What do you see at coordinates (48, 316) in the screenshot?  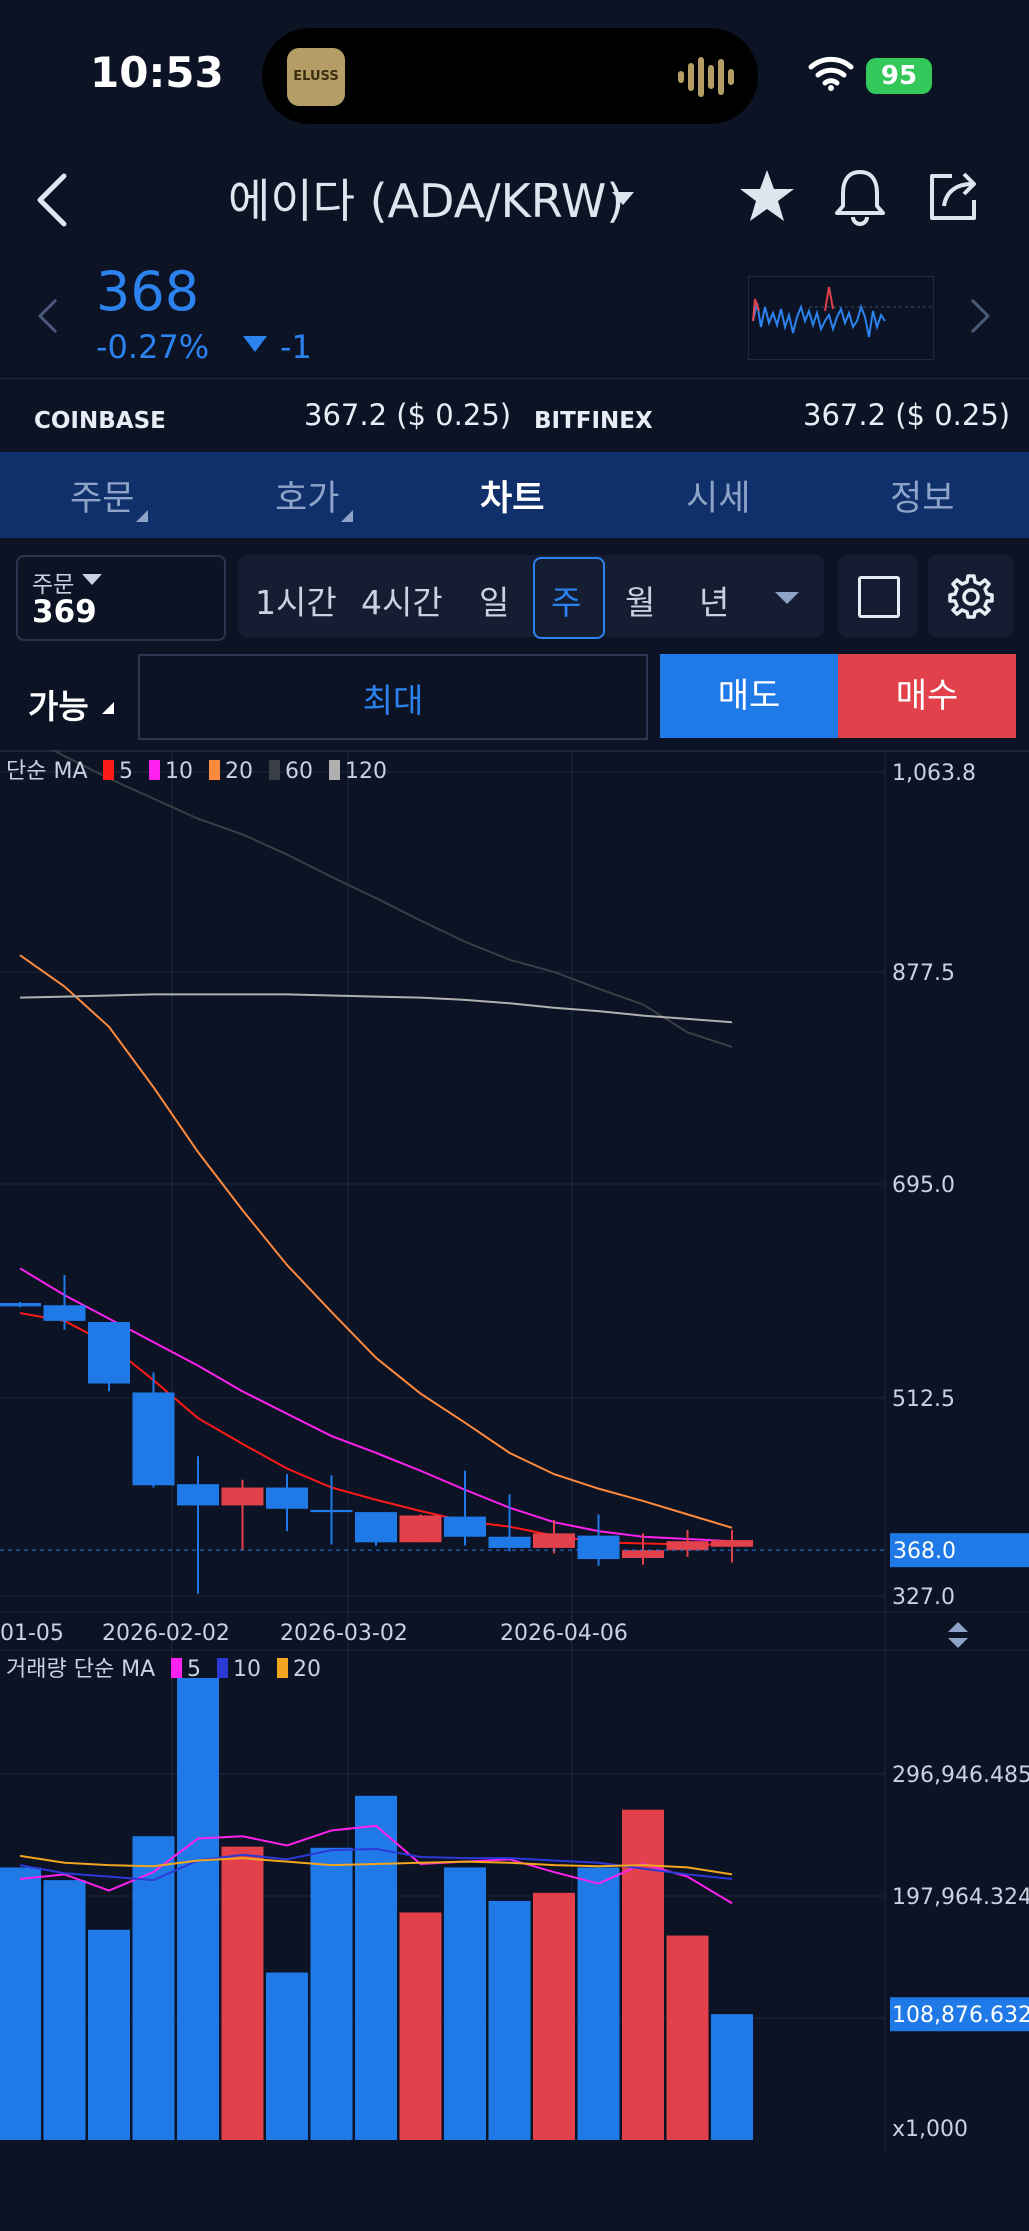 I see `previous-coin-button` at bounding box center [48, 316].